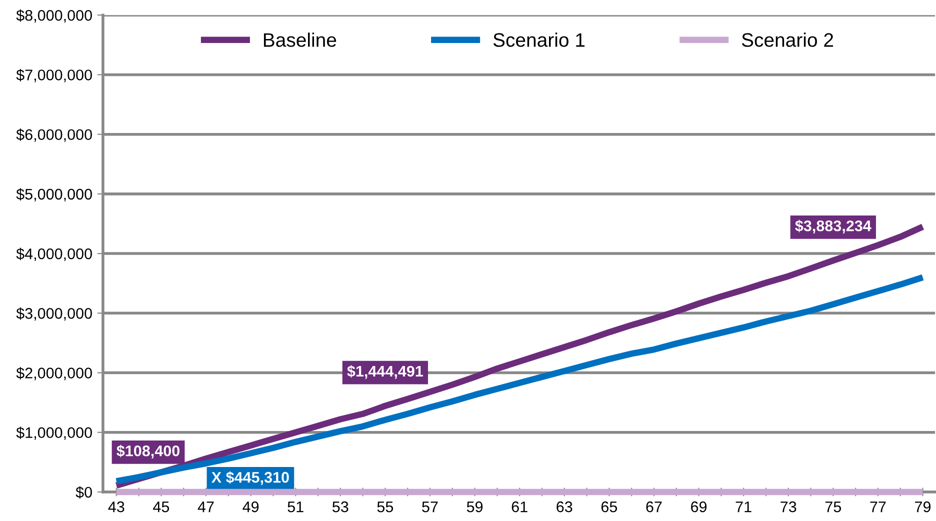  I want to click on x-tick-label: 73, so click(788, 506).